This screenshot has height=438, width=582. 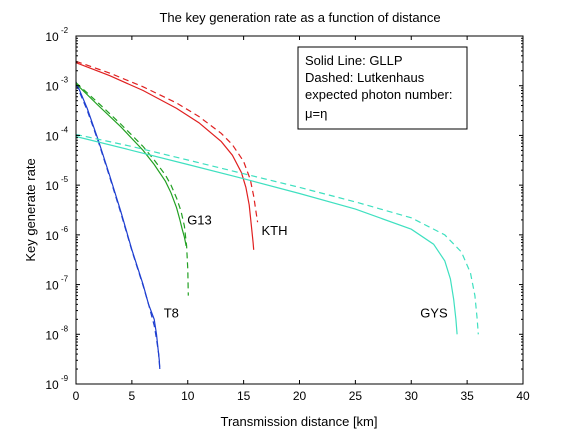 What do you see at coordinates (30, 209) in the screenshot?
I see `y-axis-title: Key generate rate` at bounding box center [30, 209].